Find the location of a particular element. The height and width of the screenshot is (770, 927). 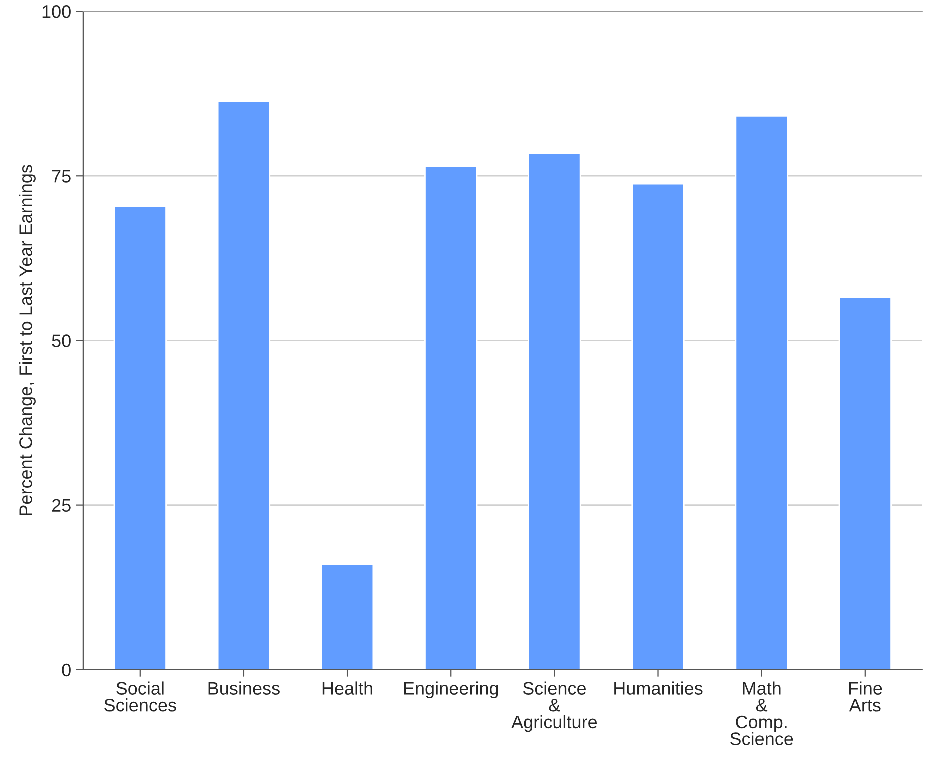

x-tick-label: Business is located at coordinates (244, 688).